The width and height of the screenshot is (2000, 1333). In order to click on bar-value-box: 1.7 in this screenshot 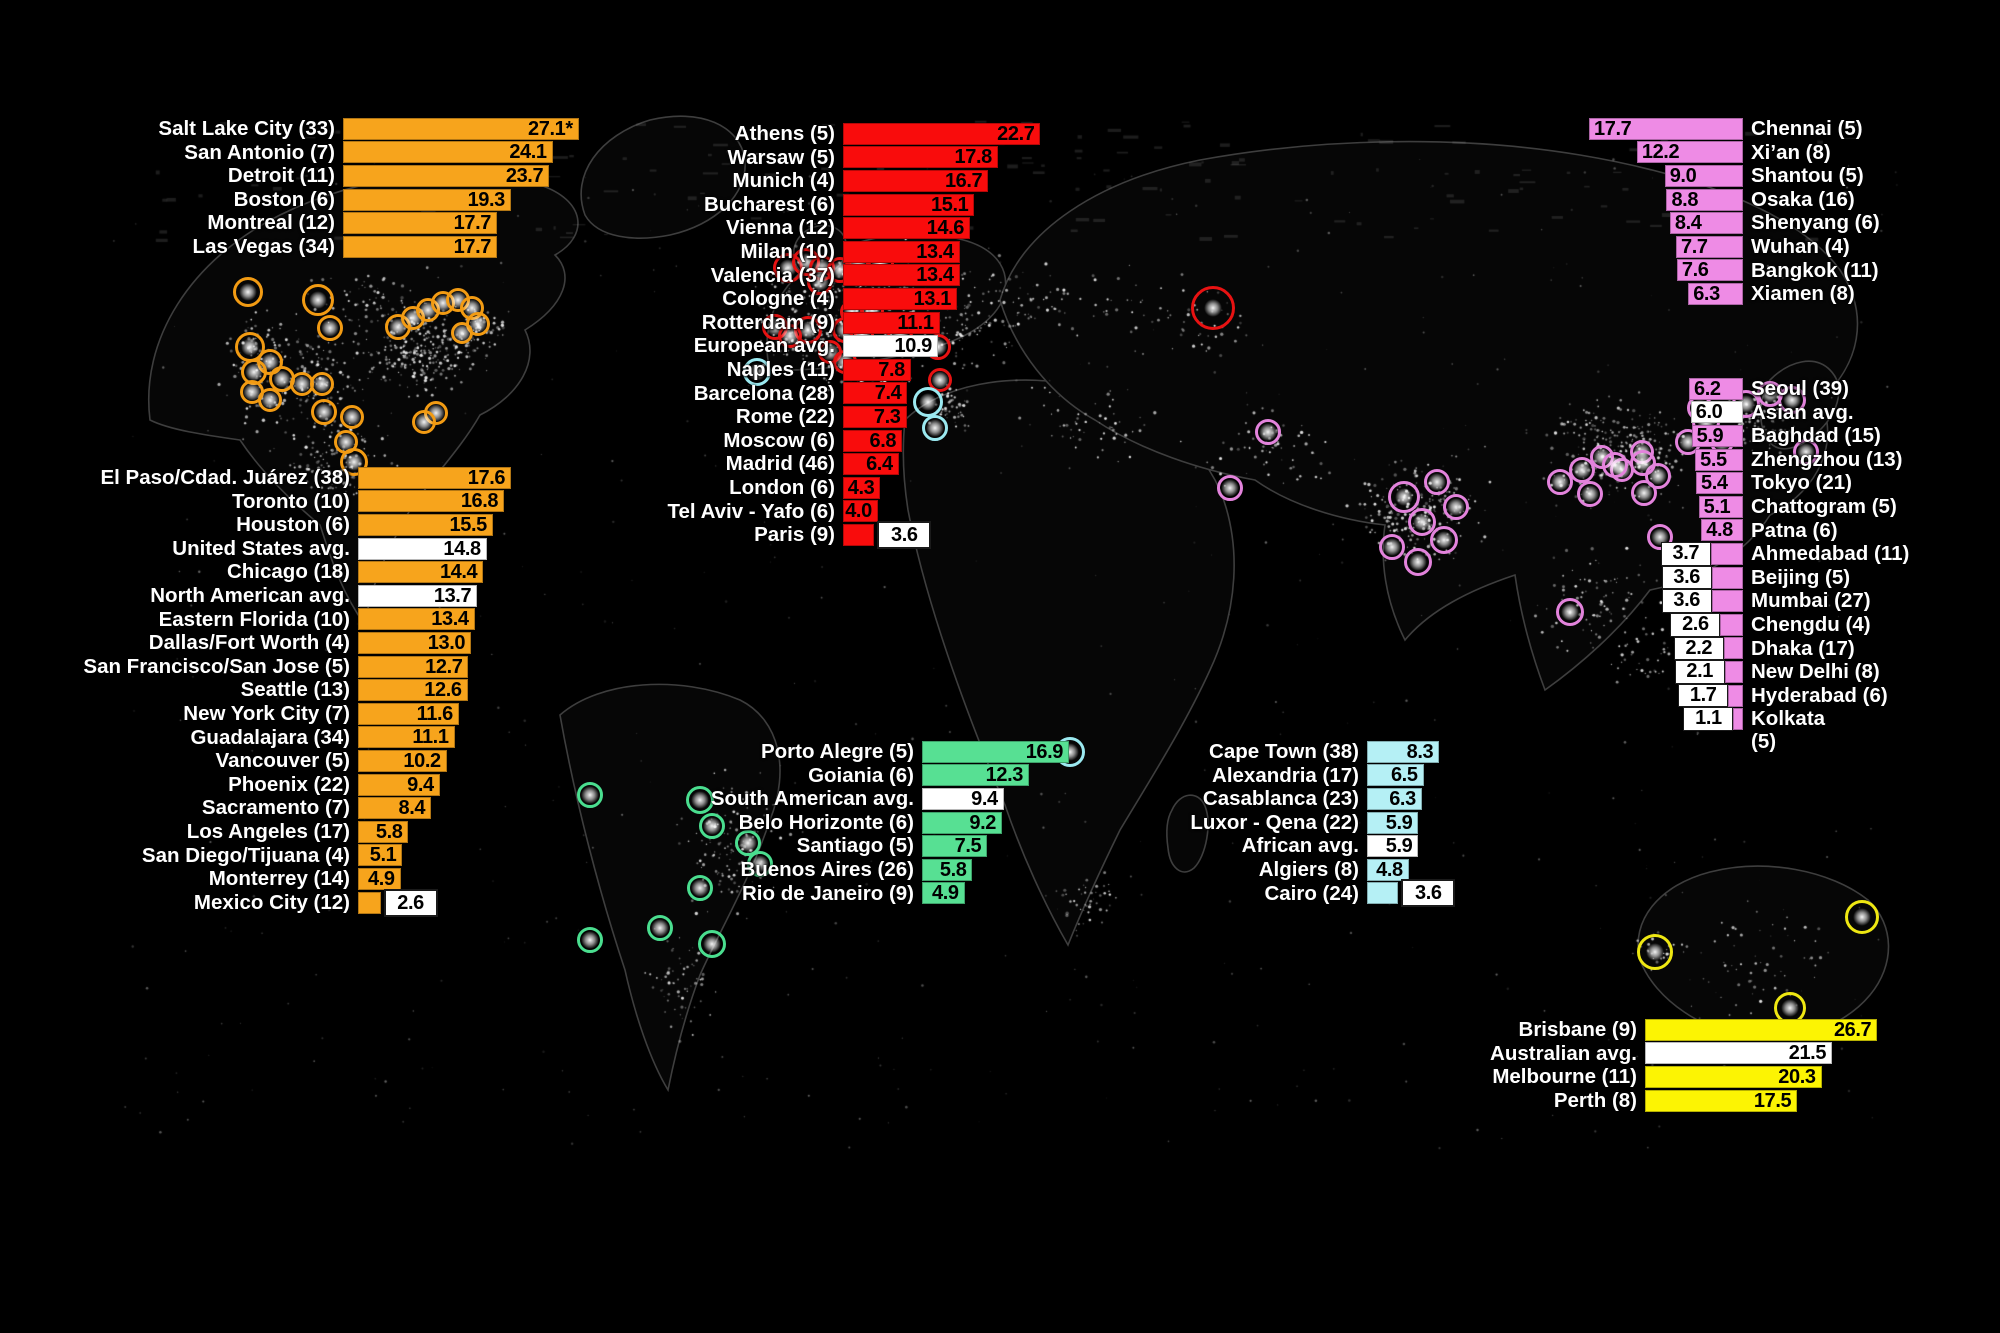, I will do `click(1703, 695)`.